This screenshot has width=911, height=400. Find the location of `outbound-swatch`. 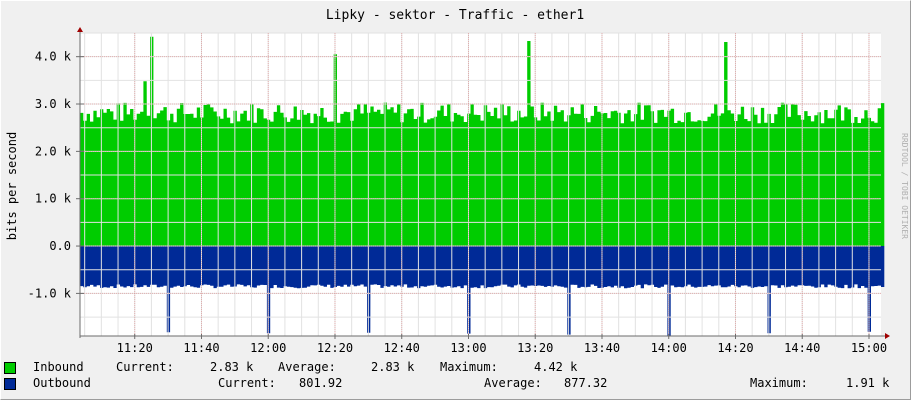

outbound-swatch is located at coordinates (10, 384).